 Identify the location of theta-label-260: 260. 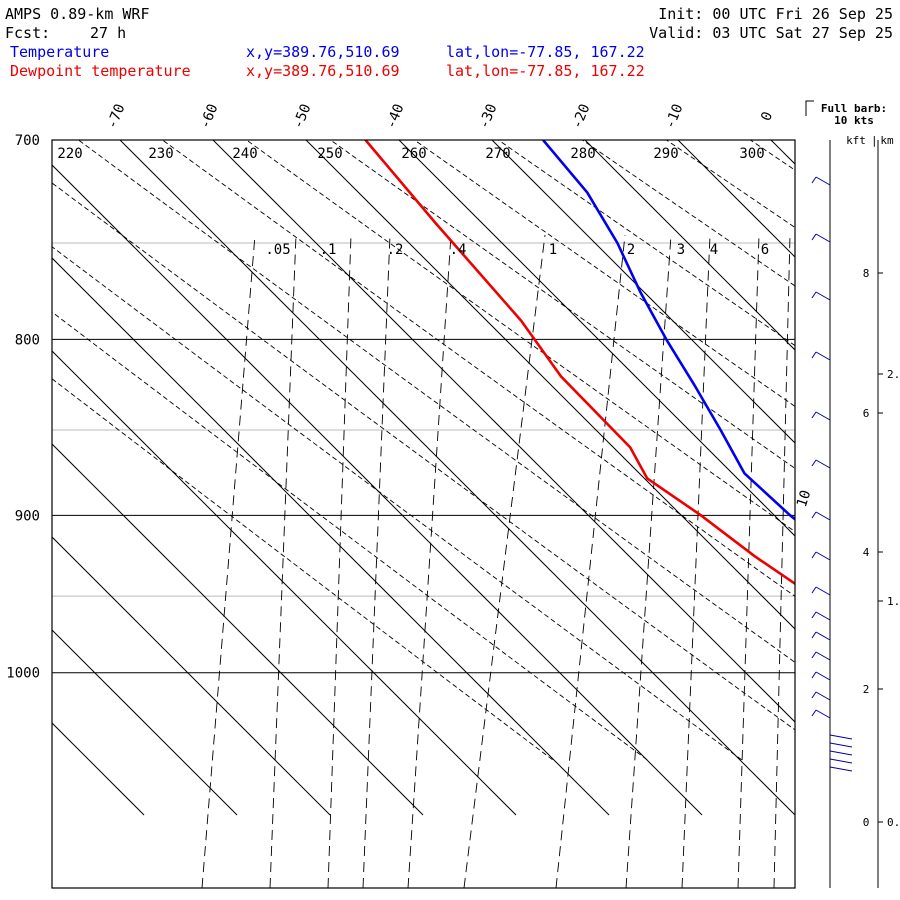
(413, 154).